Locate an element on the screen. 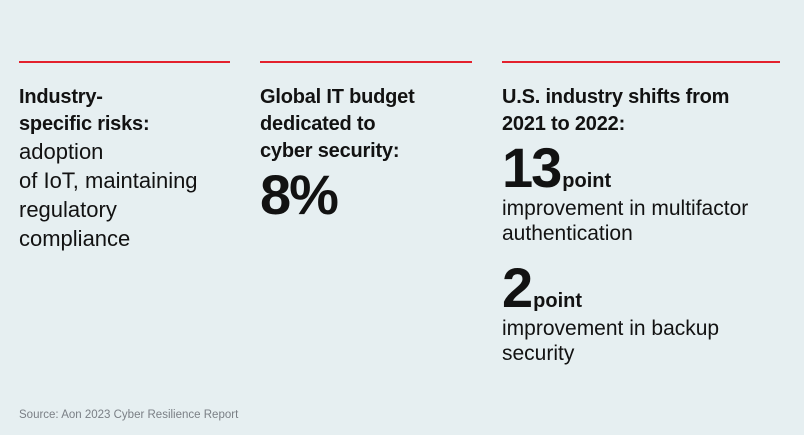  stat-value: 13 is located at coordinates (532, 167).